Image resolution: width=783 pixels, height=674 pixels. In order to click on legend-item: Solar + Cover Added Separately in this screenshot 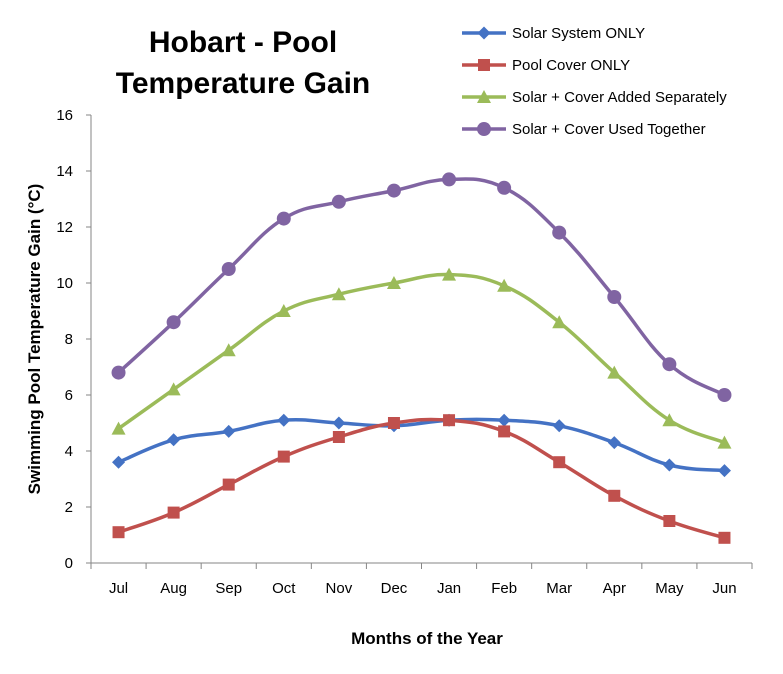, I will do `click(594, 97)`.